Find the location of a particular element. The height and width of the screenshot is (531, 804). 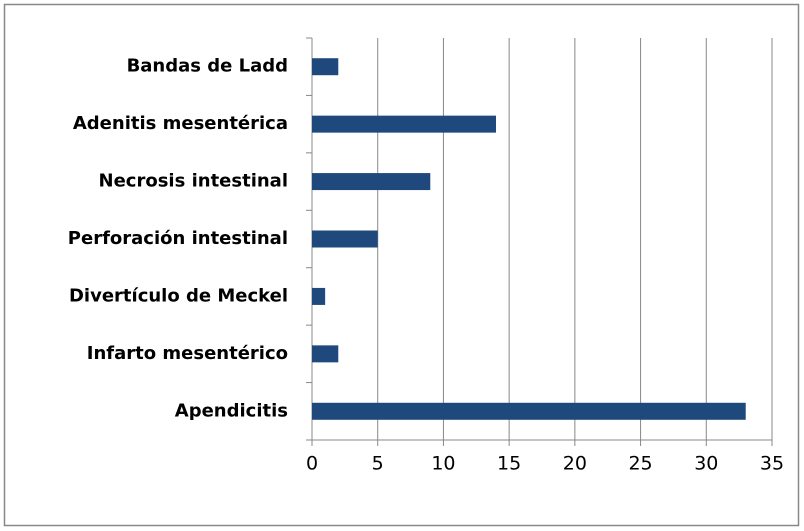

y-tick-label: Necrosis intestinal is located at coordinates (193, 181).